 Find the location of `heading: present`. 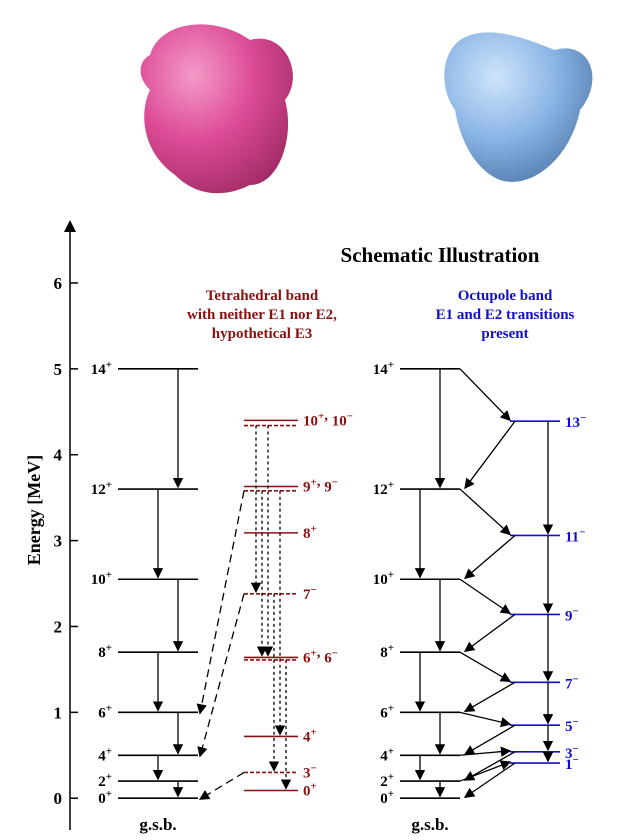

heading: present is located at coordinates (504, 334).